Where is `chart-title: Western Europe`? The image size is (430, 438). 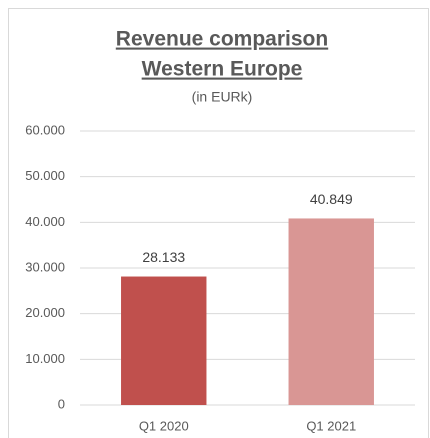 chart-title: Western Europe is located at coordinates (222, 69).